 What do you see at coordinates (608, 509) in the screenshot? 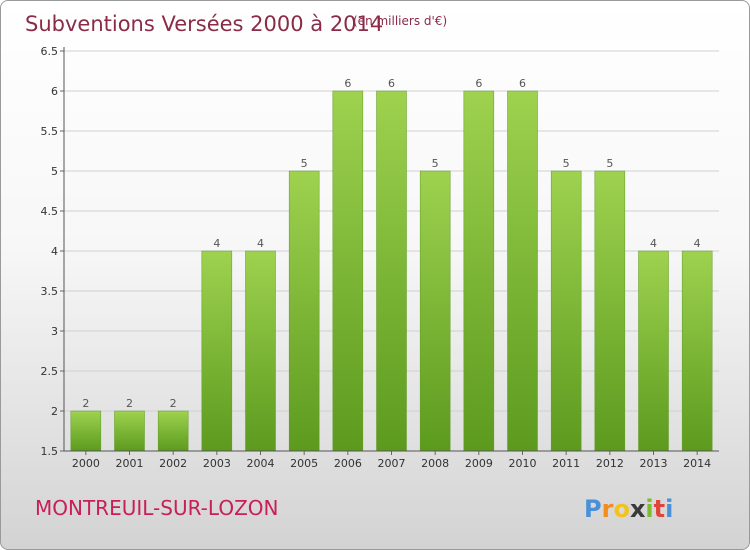
I see `logo-letter: r` at bounding box center [608, 509].